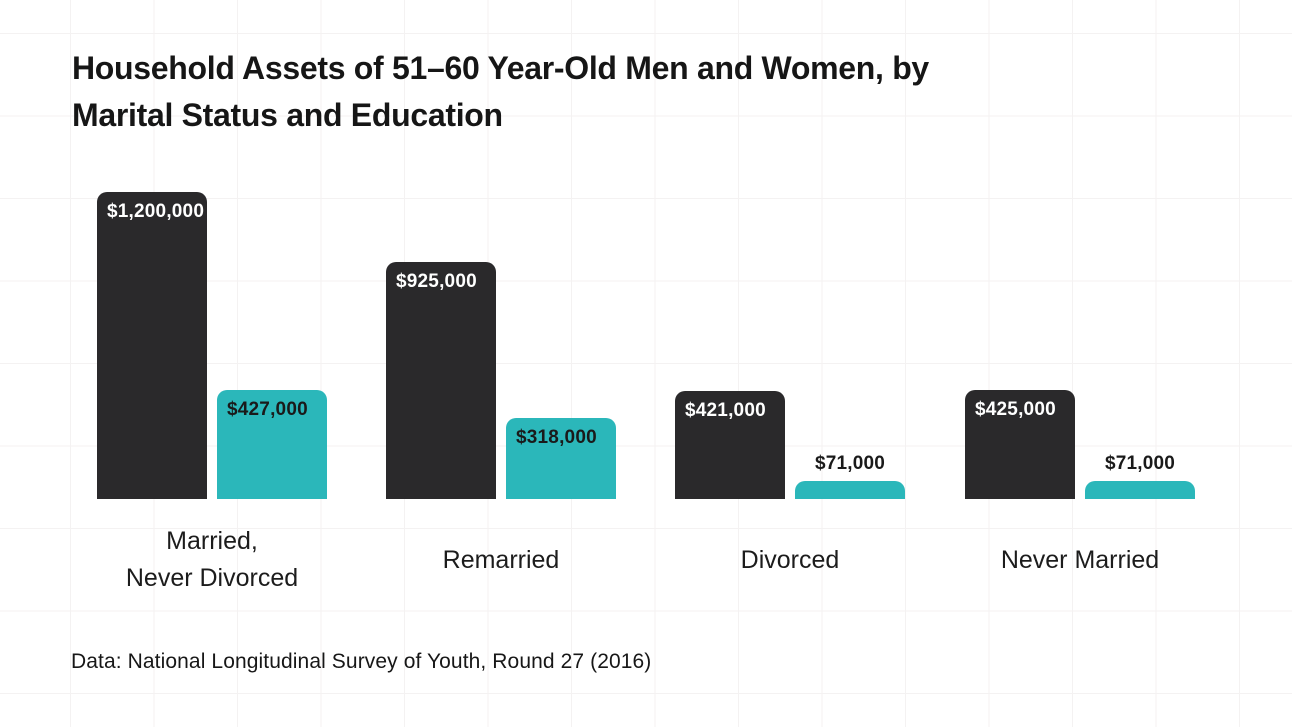 The width and height of the screenshot is (1292, 727). Describe the element at coordinates (152, 345) in the screenshot. I see `bar-series-1-dark-group-1: $1,200,000` at that location.